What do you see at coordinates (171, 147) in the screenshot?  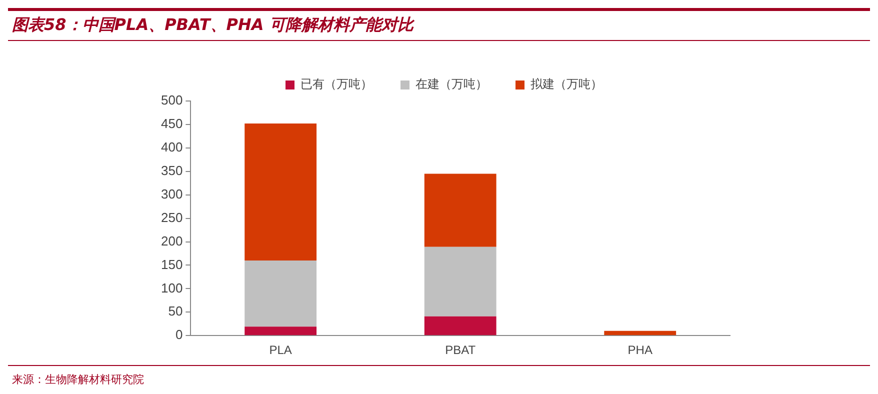 I see `y-tick-label: 400` at bounding box center [171, 147].